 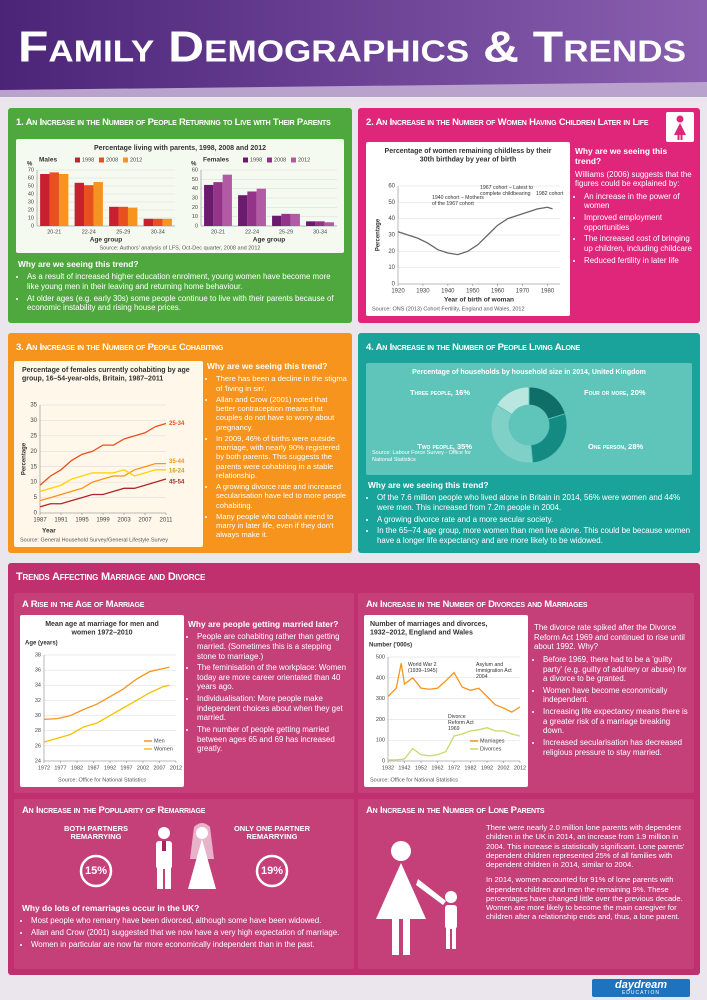 What do you see at coordinates (103, 521) in the screenshot?
I see `x-tick-label: 1999` at bounding box center [103, 521].